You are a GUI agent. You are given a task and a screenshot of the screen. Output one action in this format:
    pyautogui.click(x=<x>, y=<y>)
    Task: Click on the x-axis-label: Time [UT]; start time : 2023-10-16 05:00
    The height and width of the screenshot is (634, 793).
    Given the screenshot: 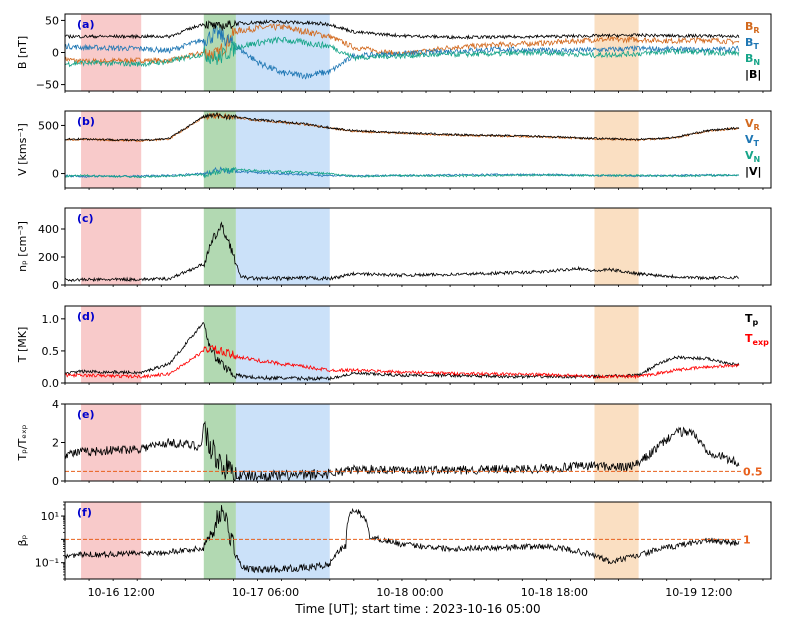 What is the action you would take?
    pyautogui.click(x=417, y=609)
    